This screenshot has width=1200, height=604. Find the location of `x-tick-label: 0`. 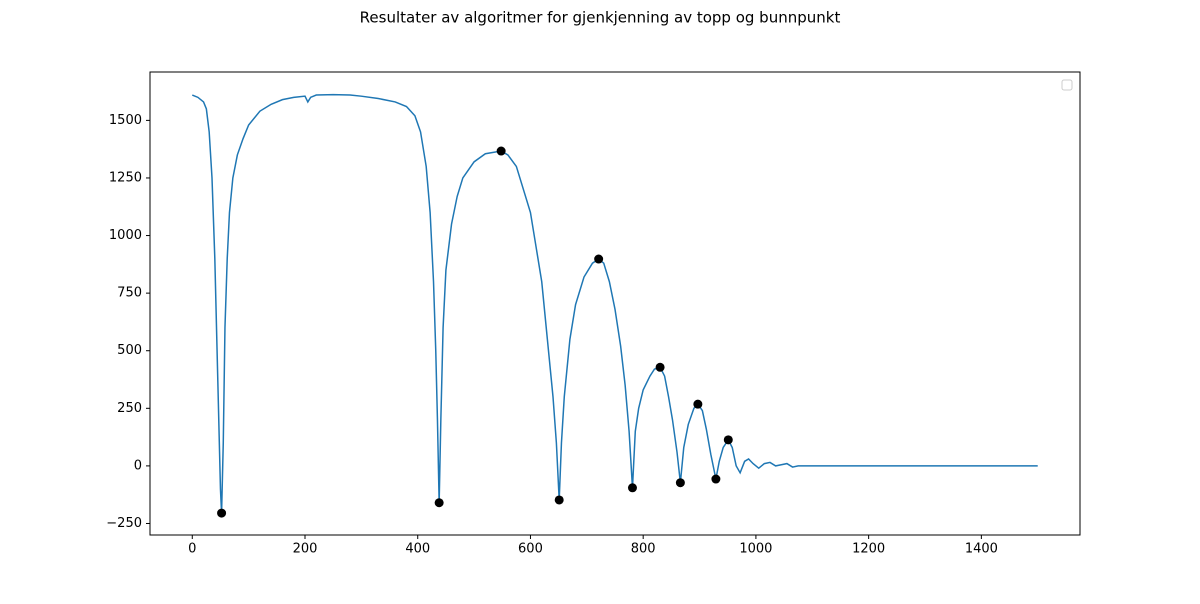

x-tick-label: 0 is located at coordinates (192, 549).